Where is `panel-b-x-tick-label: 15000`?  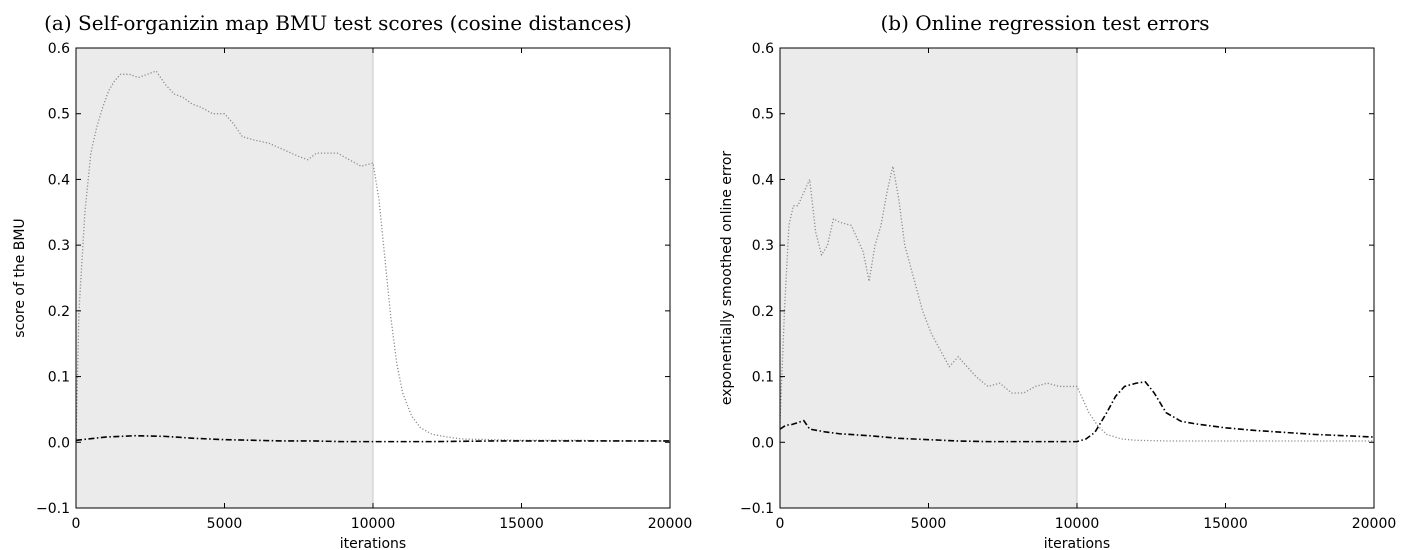 panel-b-x-tick-label: 15000 is located at coordinates (1225, 524).